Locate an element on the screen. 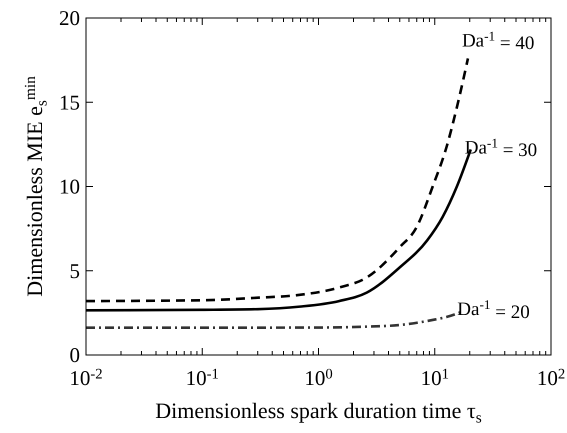 Image resolution: width=567 pixels, height=433 pixels. x-tick-label: 10$^{-2}$ is located at coordinates (86, 378).